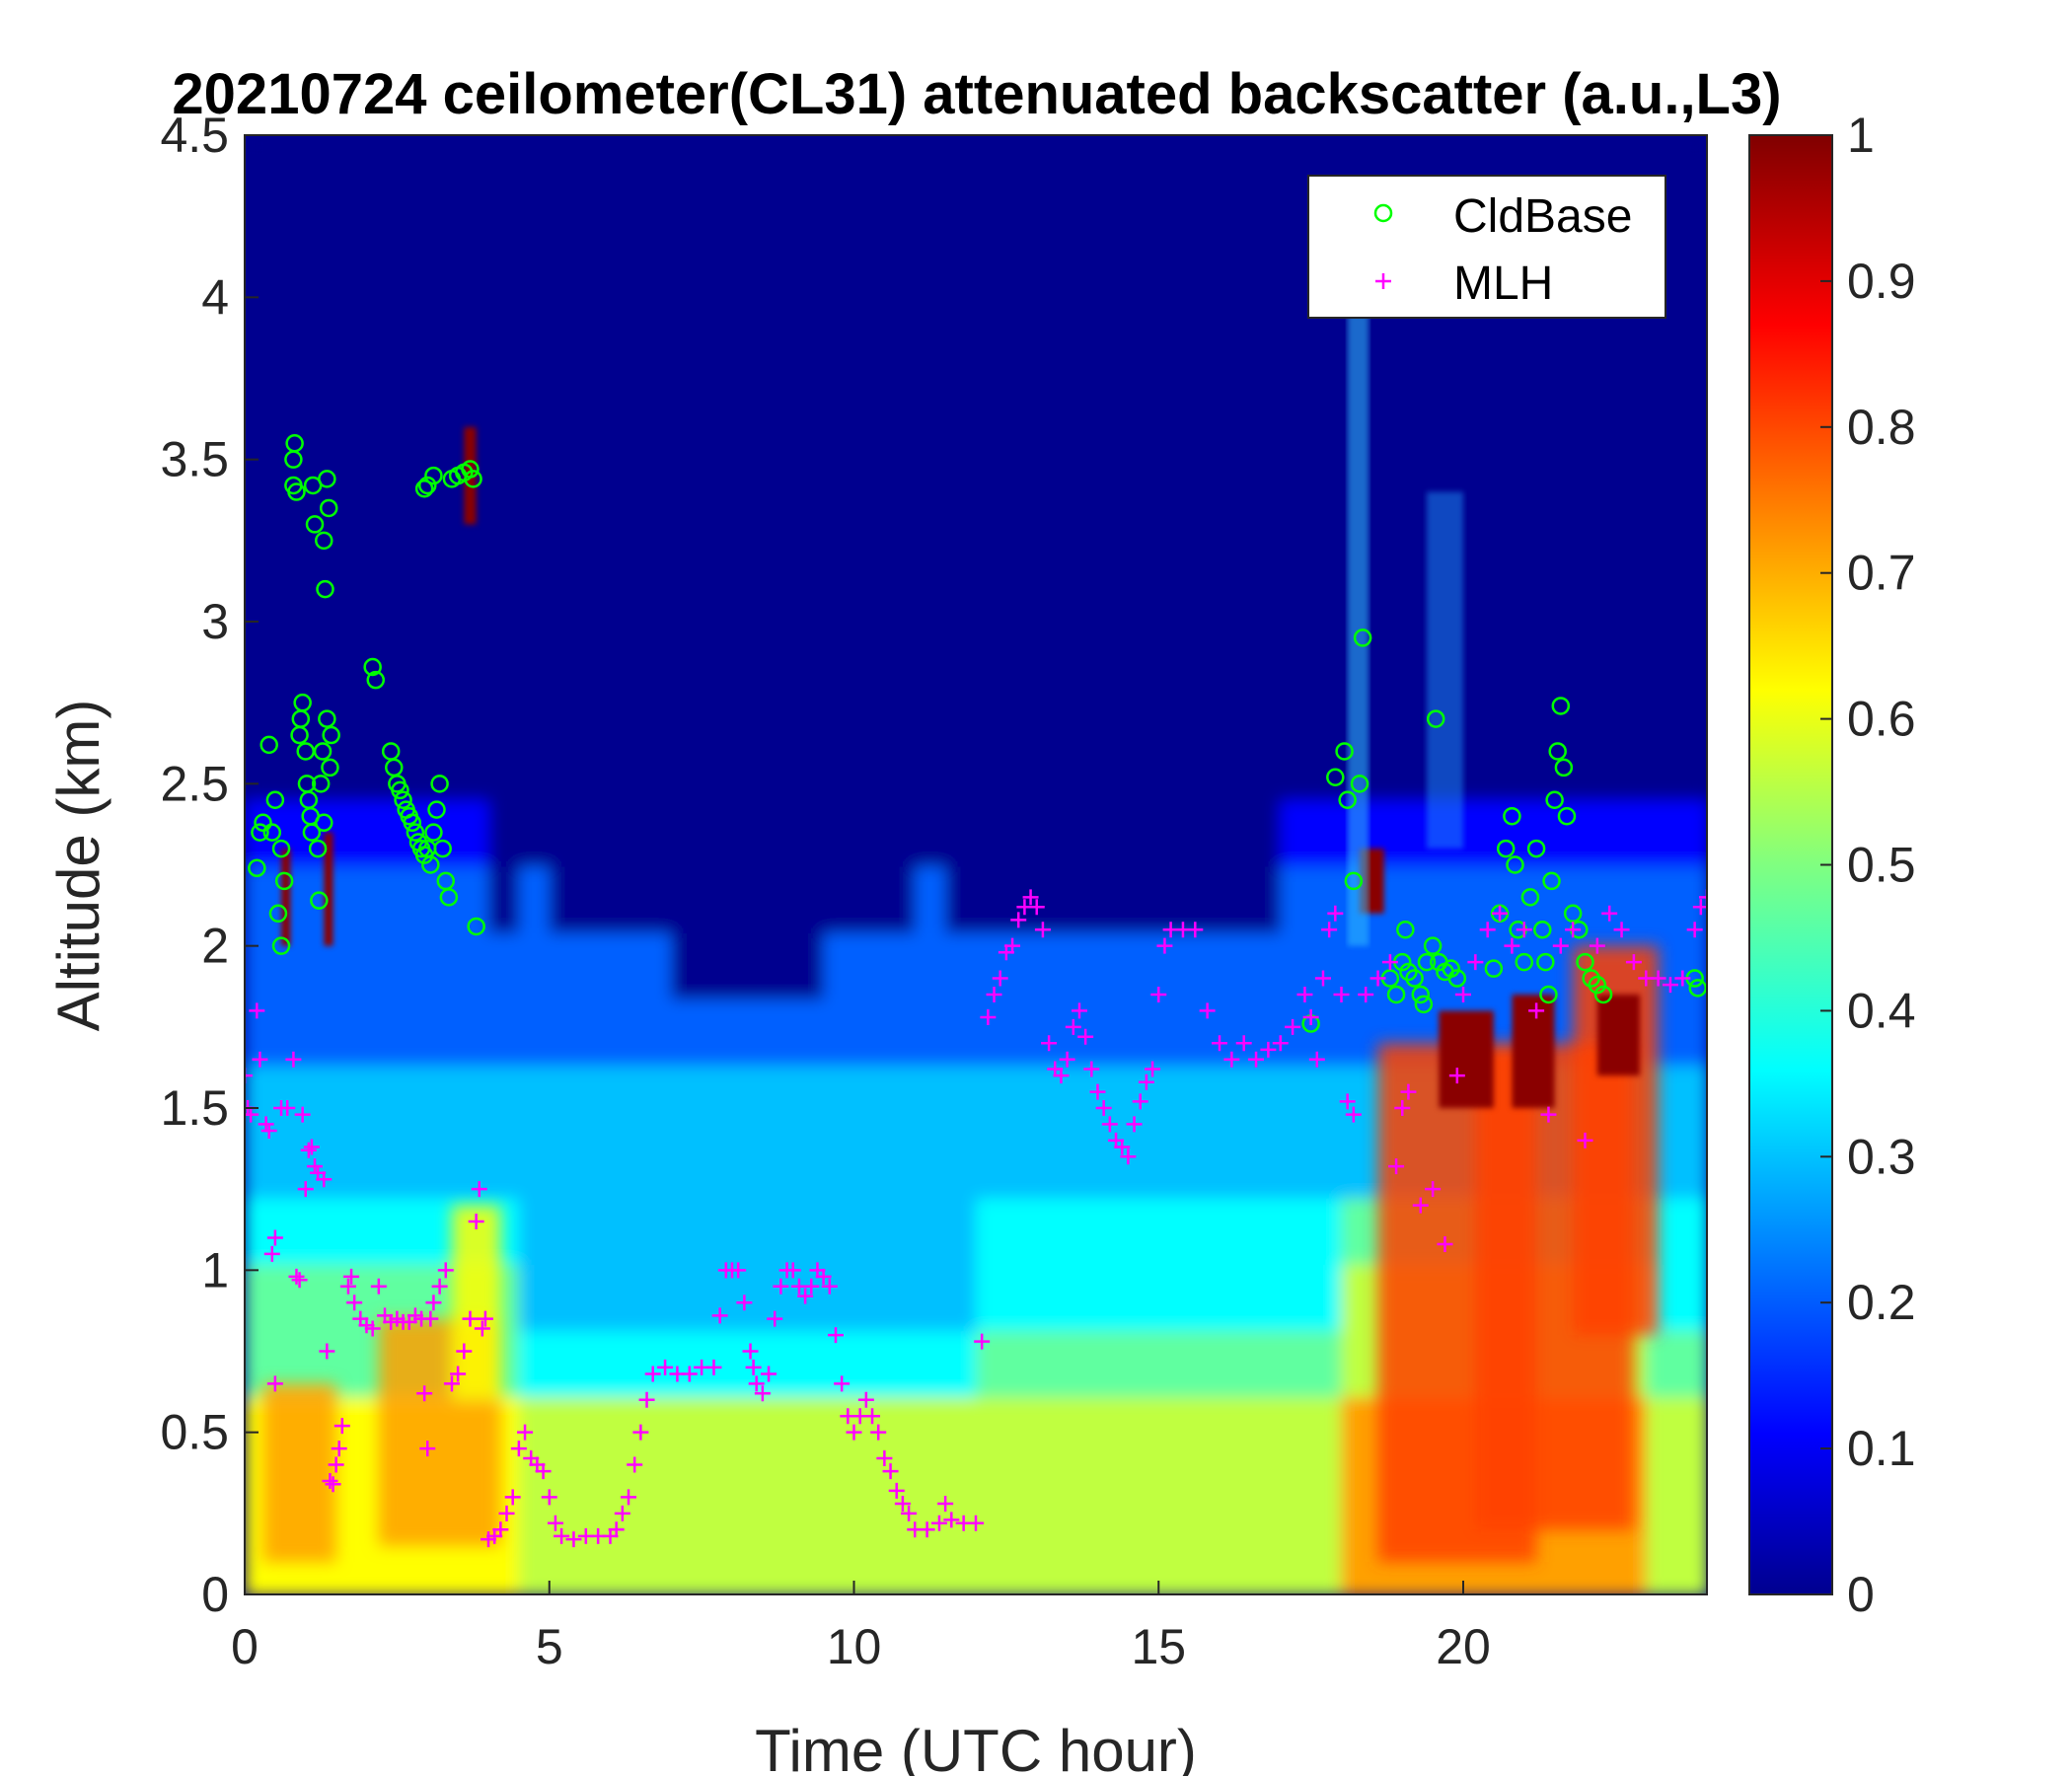  What do you see at coordinates (194, 1432) in the screenshot?
I see `y-tick-label: 0.5` at bounding box center [194, 1432].